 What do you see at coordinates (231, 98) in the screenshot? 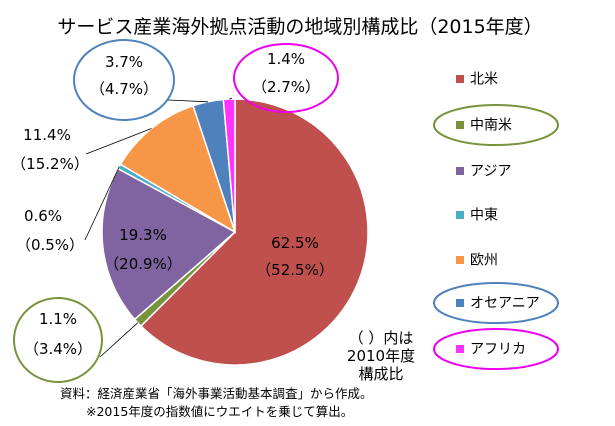
I see `leader-line-africa` at bounding box center [231, 98].